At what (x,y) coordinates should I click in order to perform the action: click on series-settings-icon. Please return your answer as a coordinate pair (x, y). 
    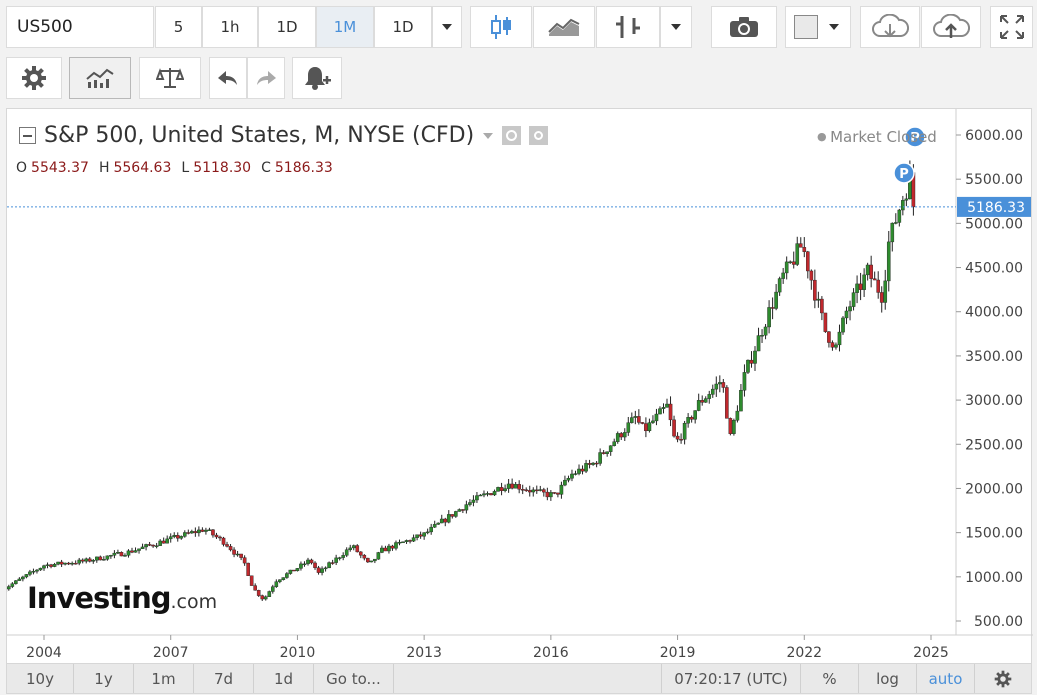
    Looking at the image, I should click on (539, 135).